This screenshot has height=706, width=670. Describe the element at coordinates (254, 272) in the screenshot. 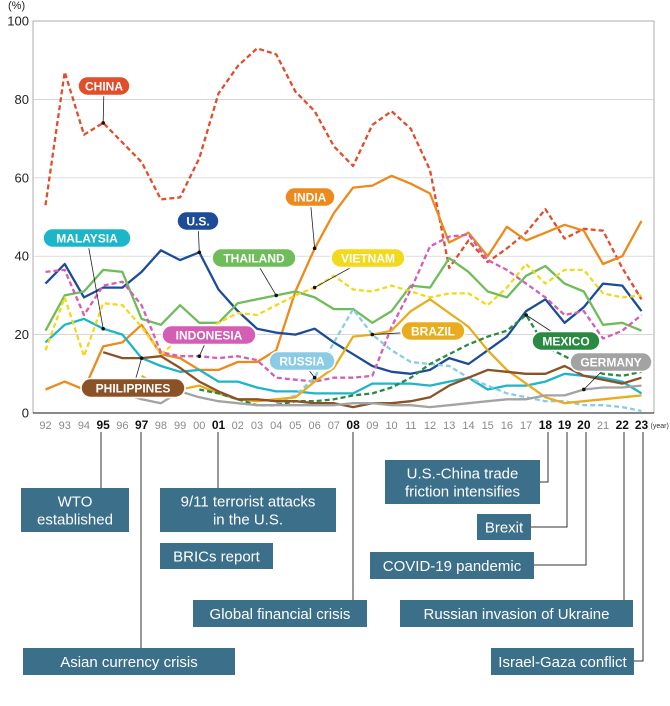

I see `series-label-thailand: THAILAND` at that location.